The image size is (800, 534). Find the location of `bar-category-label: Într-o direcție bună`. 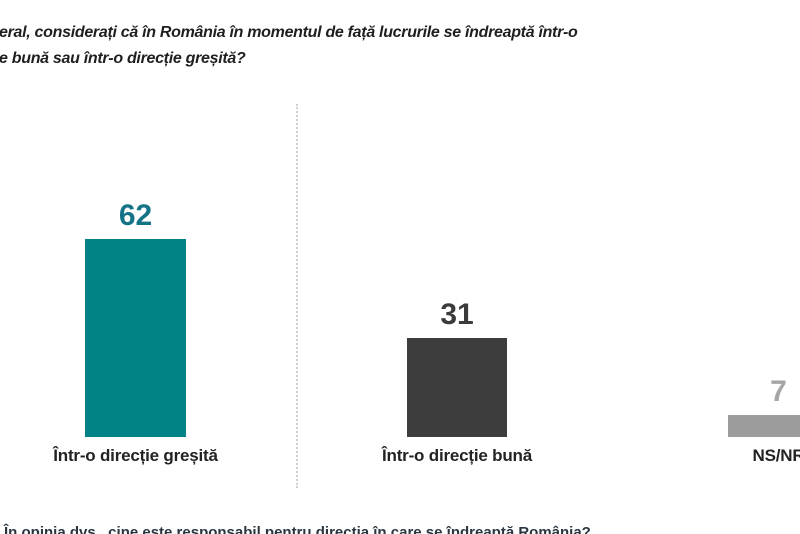

bar-category-label: Într-o direcție bună is located at coordinates (457, 455).